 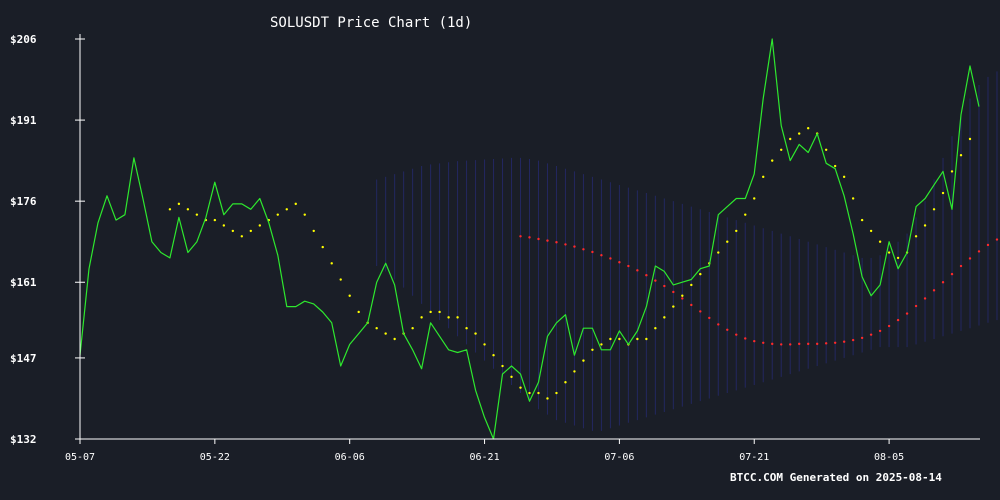 What do you see at coordinates (23, 358) in the screenshot?
I see `y-tick-label: $147` at bounding box center [23, 358].